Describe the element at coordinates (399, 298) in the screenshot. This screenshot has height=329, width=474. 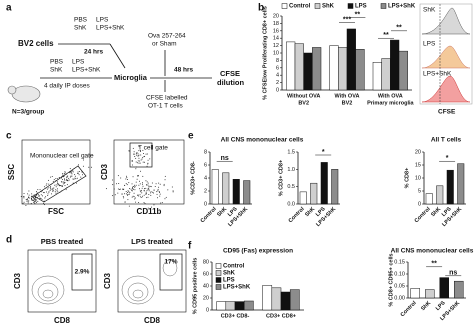
I see `y-tick-label: 0.00` at that location.